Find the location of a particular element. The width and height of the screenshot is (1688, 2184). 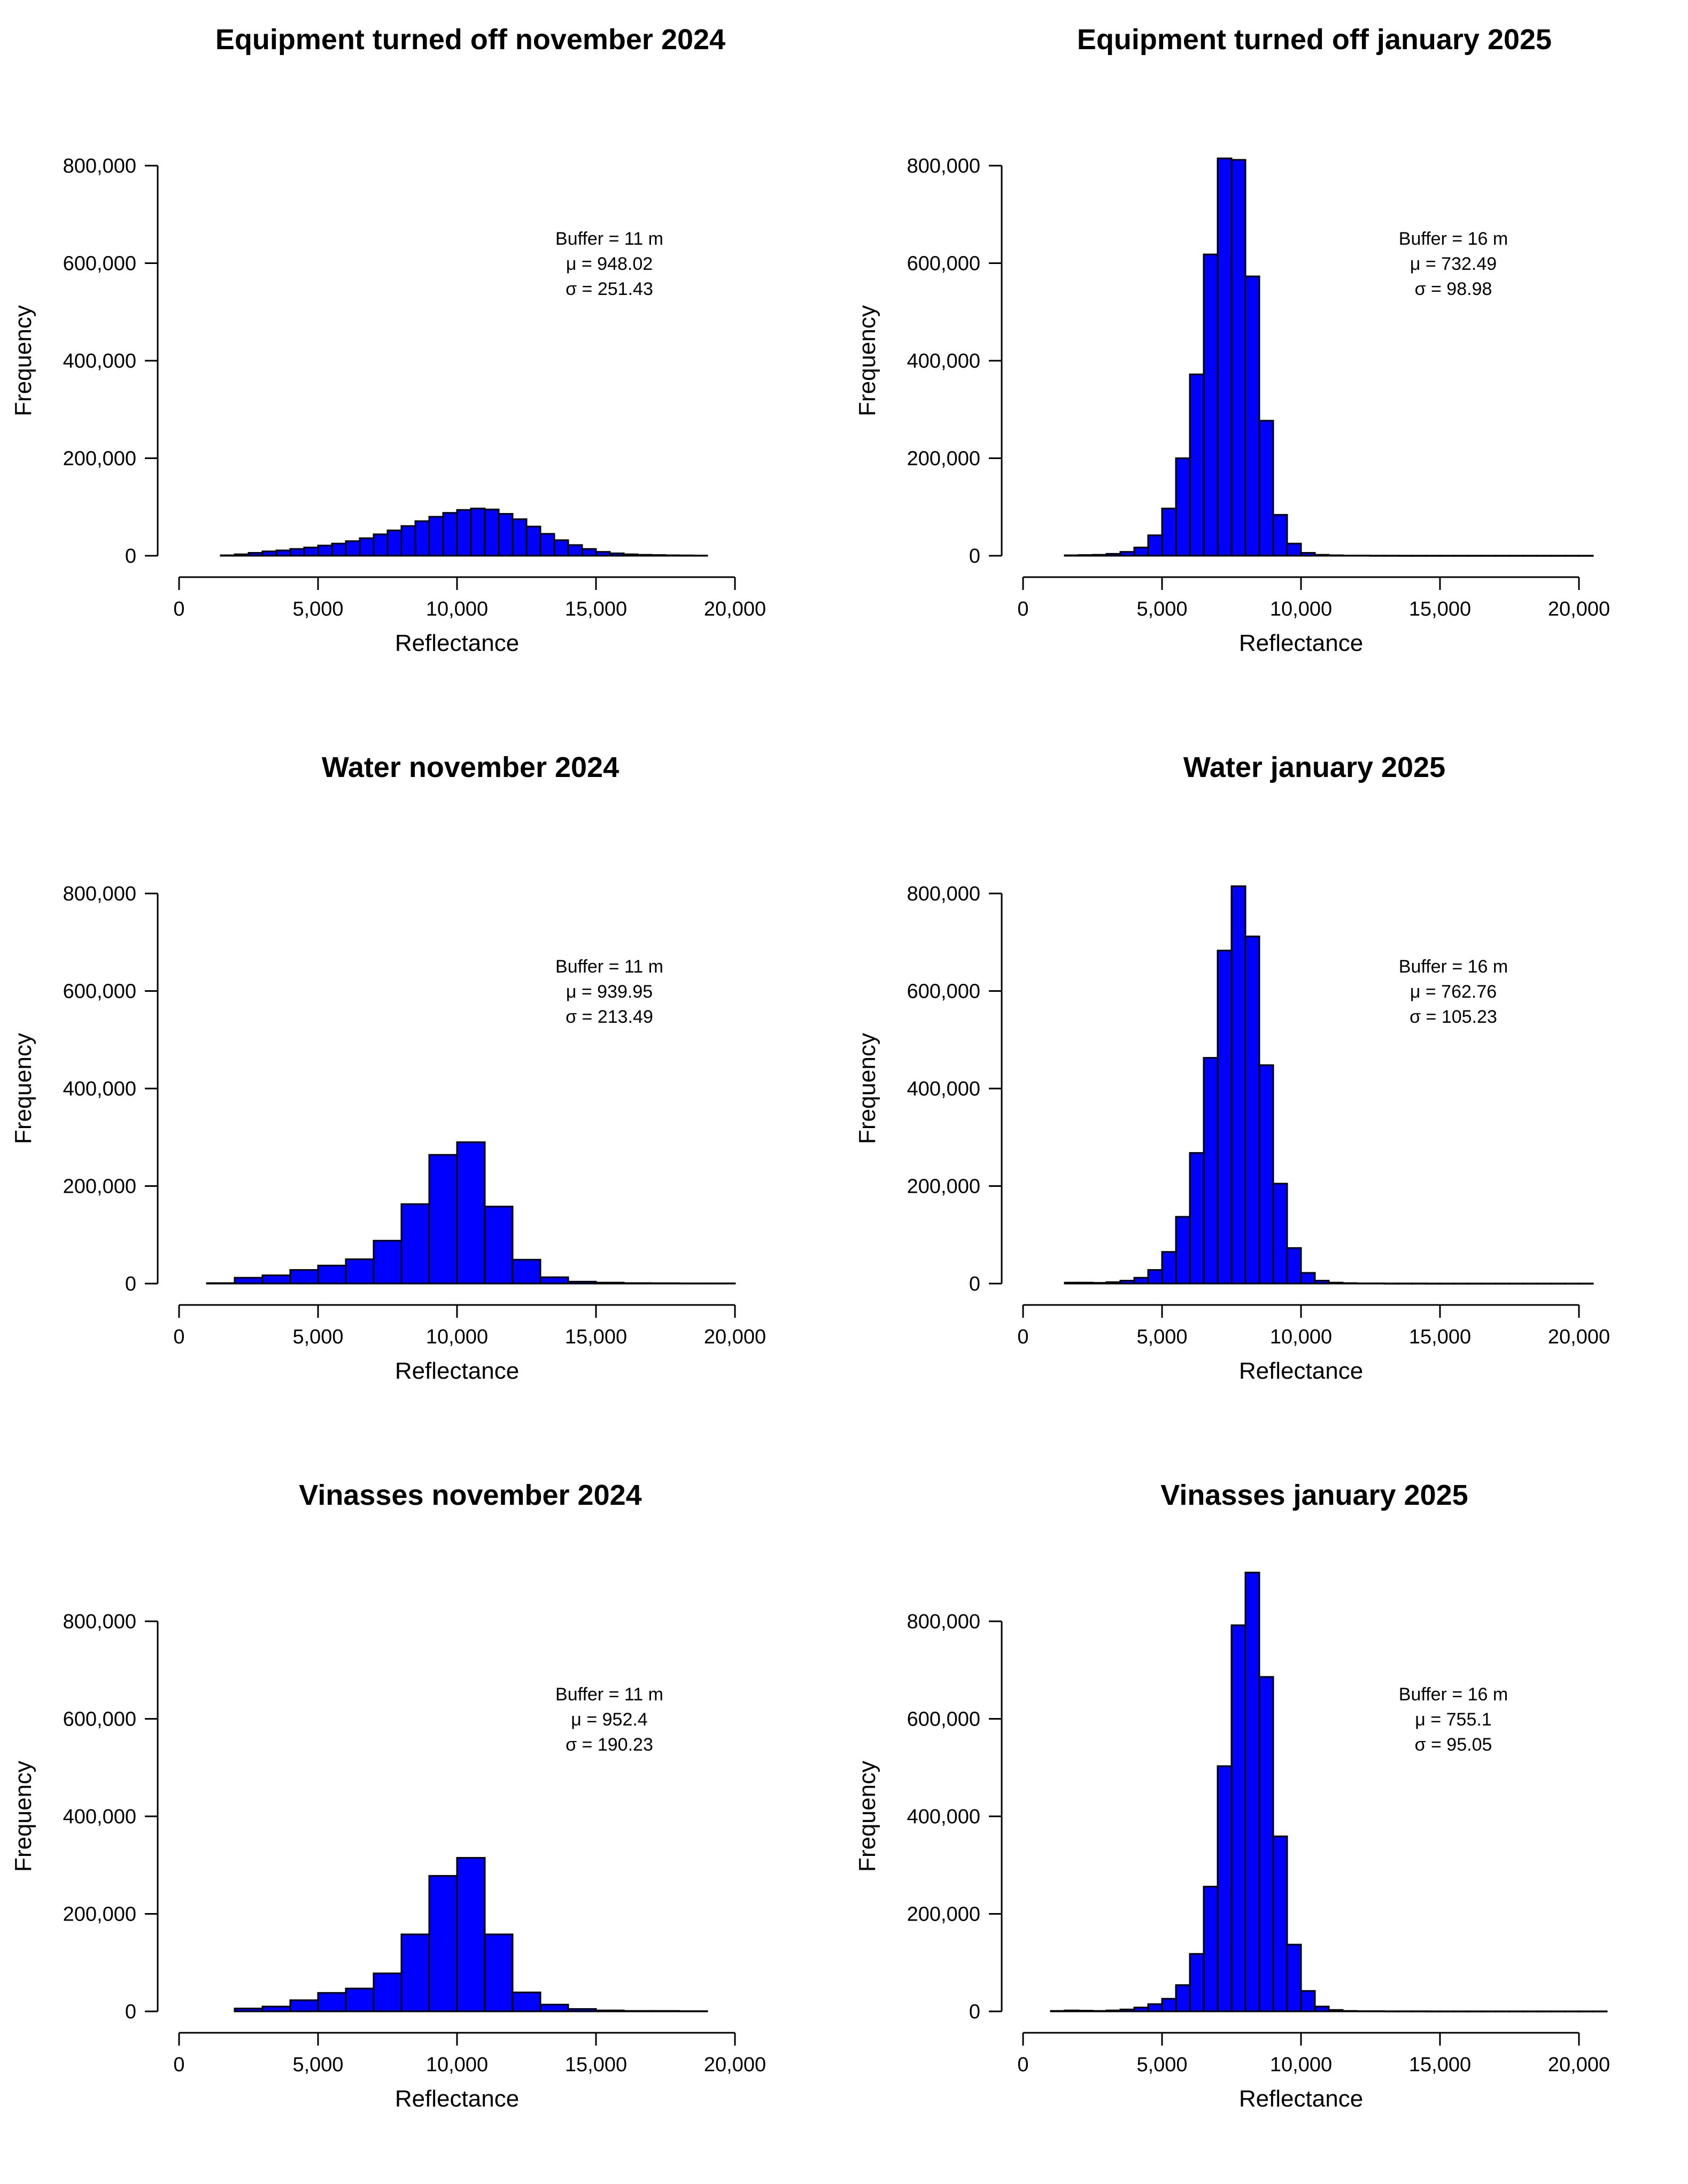

chart-title: Vinasses november 2024 is located at coordinates (470, 1495).